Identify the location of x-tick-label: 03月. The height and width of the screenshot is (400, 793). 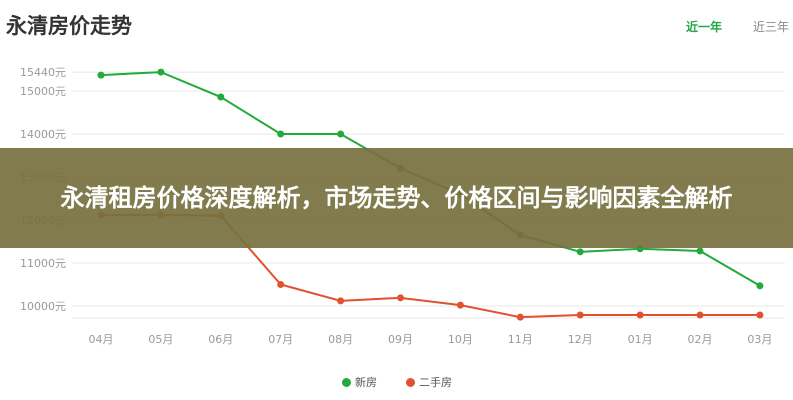
(759, 339).